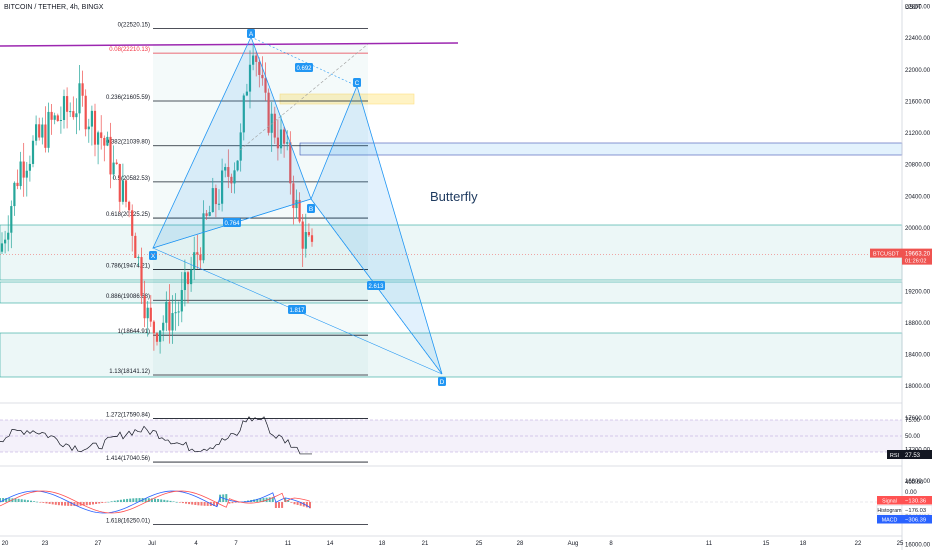  Describe the element at coordinates (357, 83) in the screenshot. I see `pattern-point-c-label: C` at that location.